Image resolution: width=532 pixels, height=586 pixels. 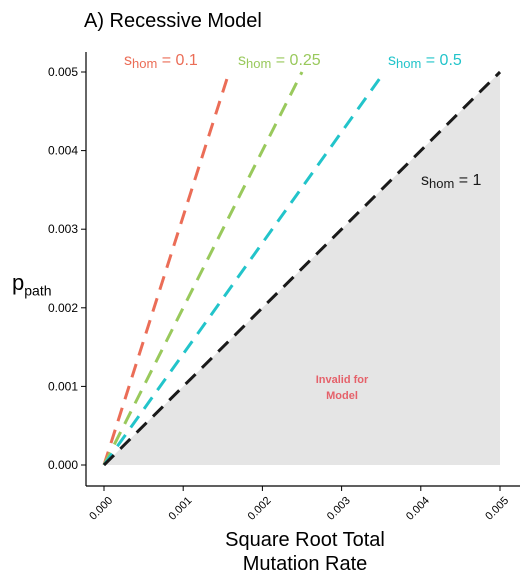 What do you see at coordinates (180, 509) in the screenshot?
I see `x-tick-label: 0.001` at bounding box center [180, 509].